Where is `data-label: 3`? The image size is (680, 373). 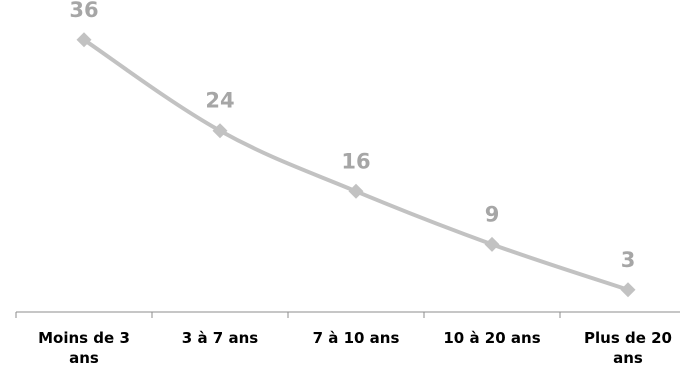 data-label: 3 is located at coordinates (628, 260).